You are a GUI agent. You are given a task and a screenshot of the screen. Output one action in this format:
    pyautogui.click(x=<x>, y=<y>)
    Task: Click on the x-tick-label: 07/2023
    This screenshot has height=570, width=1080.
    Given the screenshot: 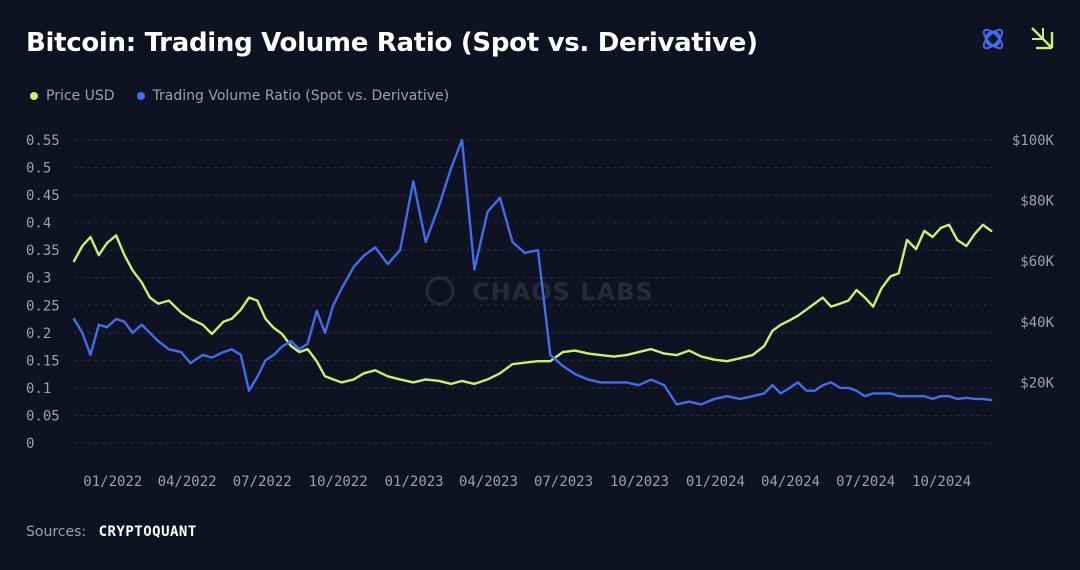 What is the action you would take?
    pyautogui.click(x=563, y=482)
    